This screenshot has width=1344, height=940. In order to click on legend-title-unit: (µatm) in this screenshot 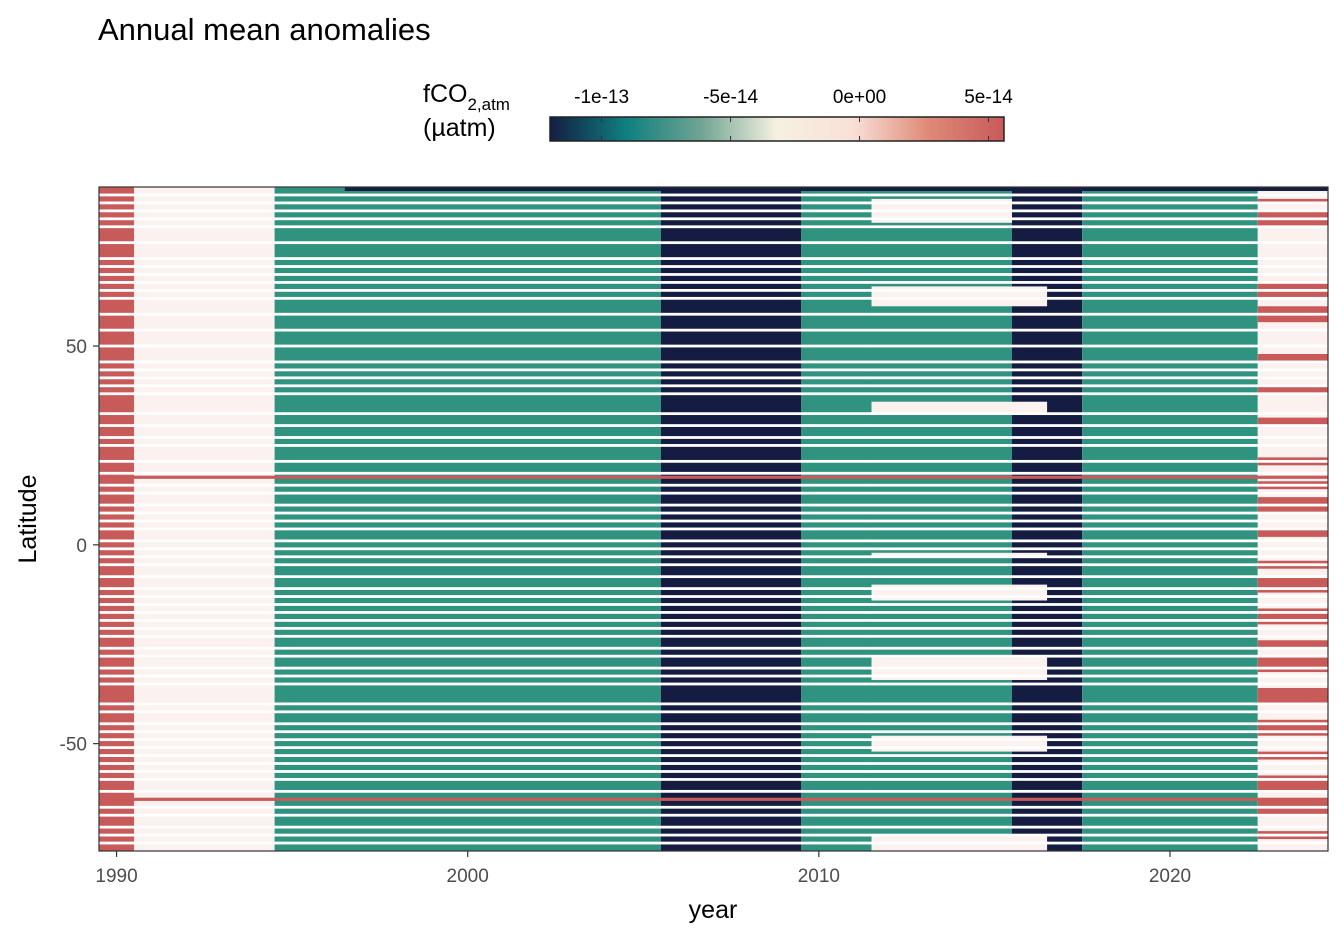, I will do `click(459, 128)`.